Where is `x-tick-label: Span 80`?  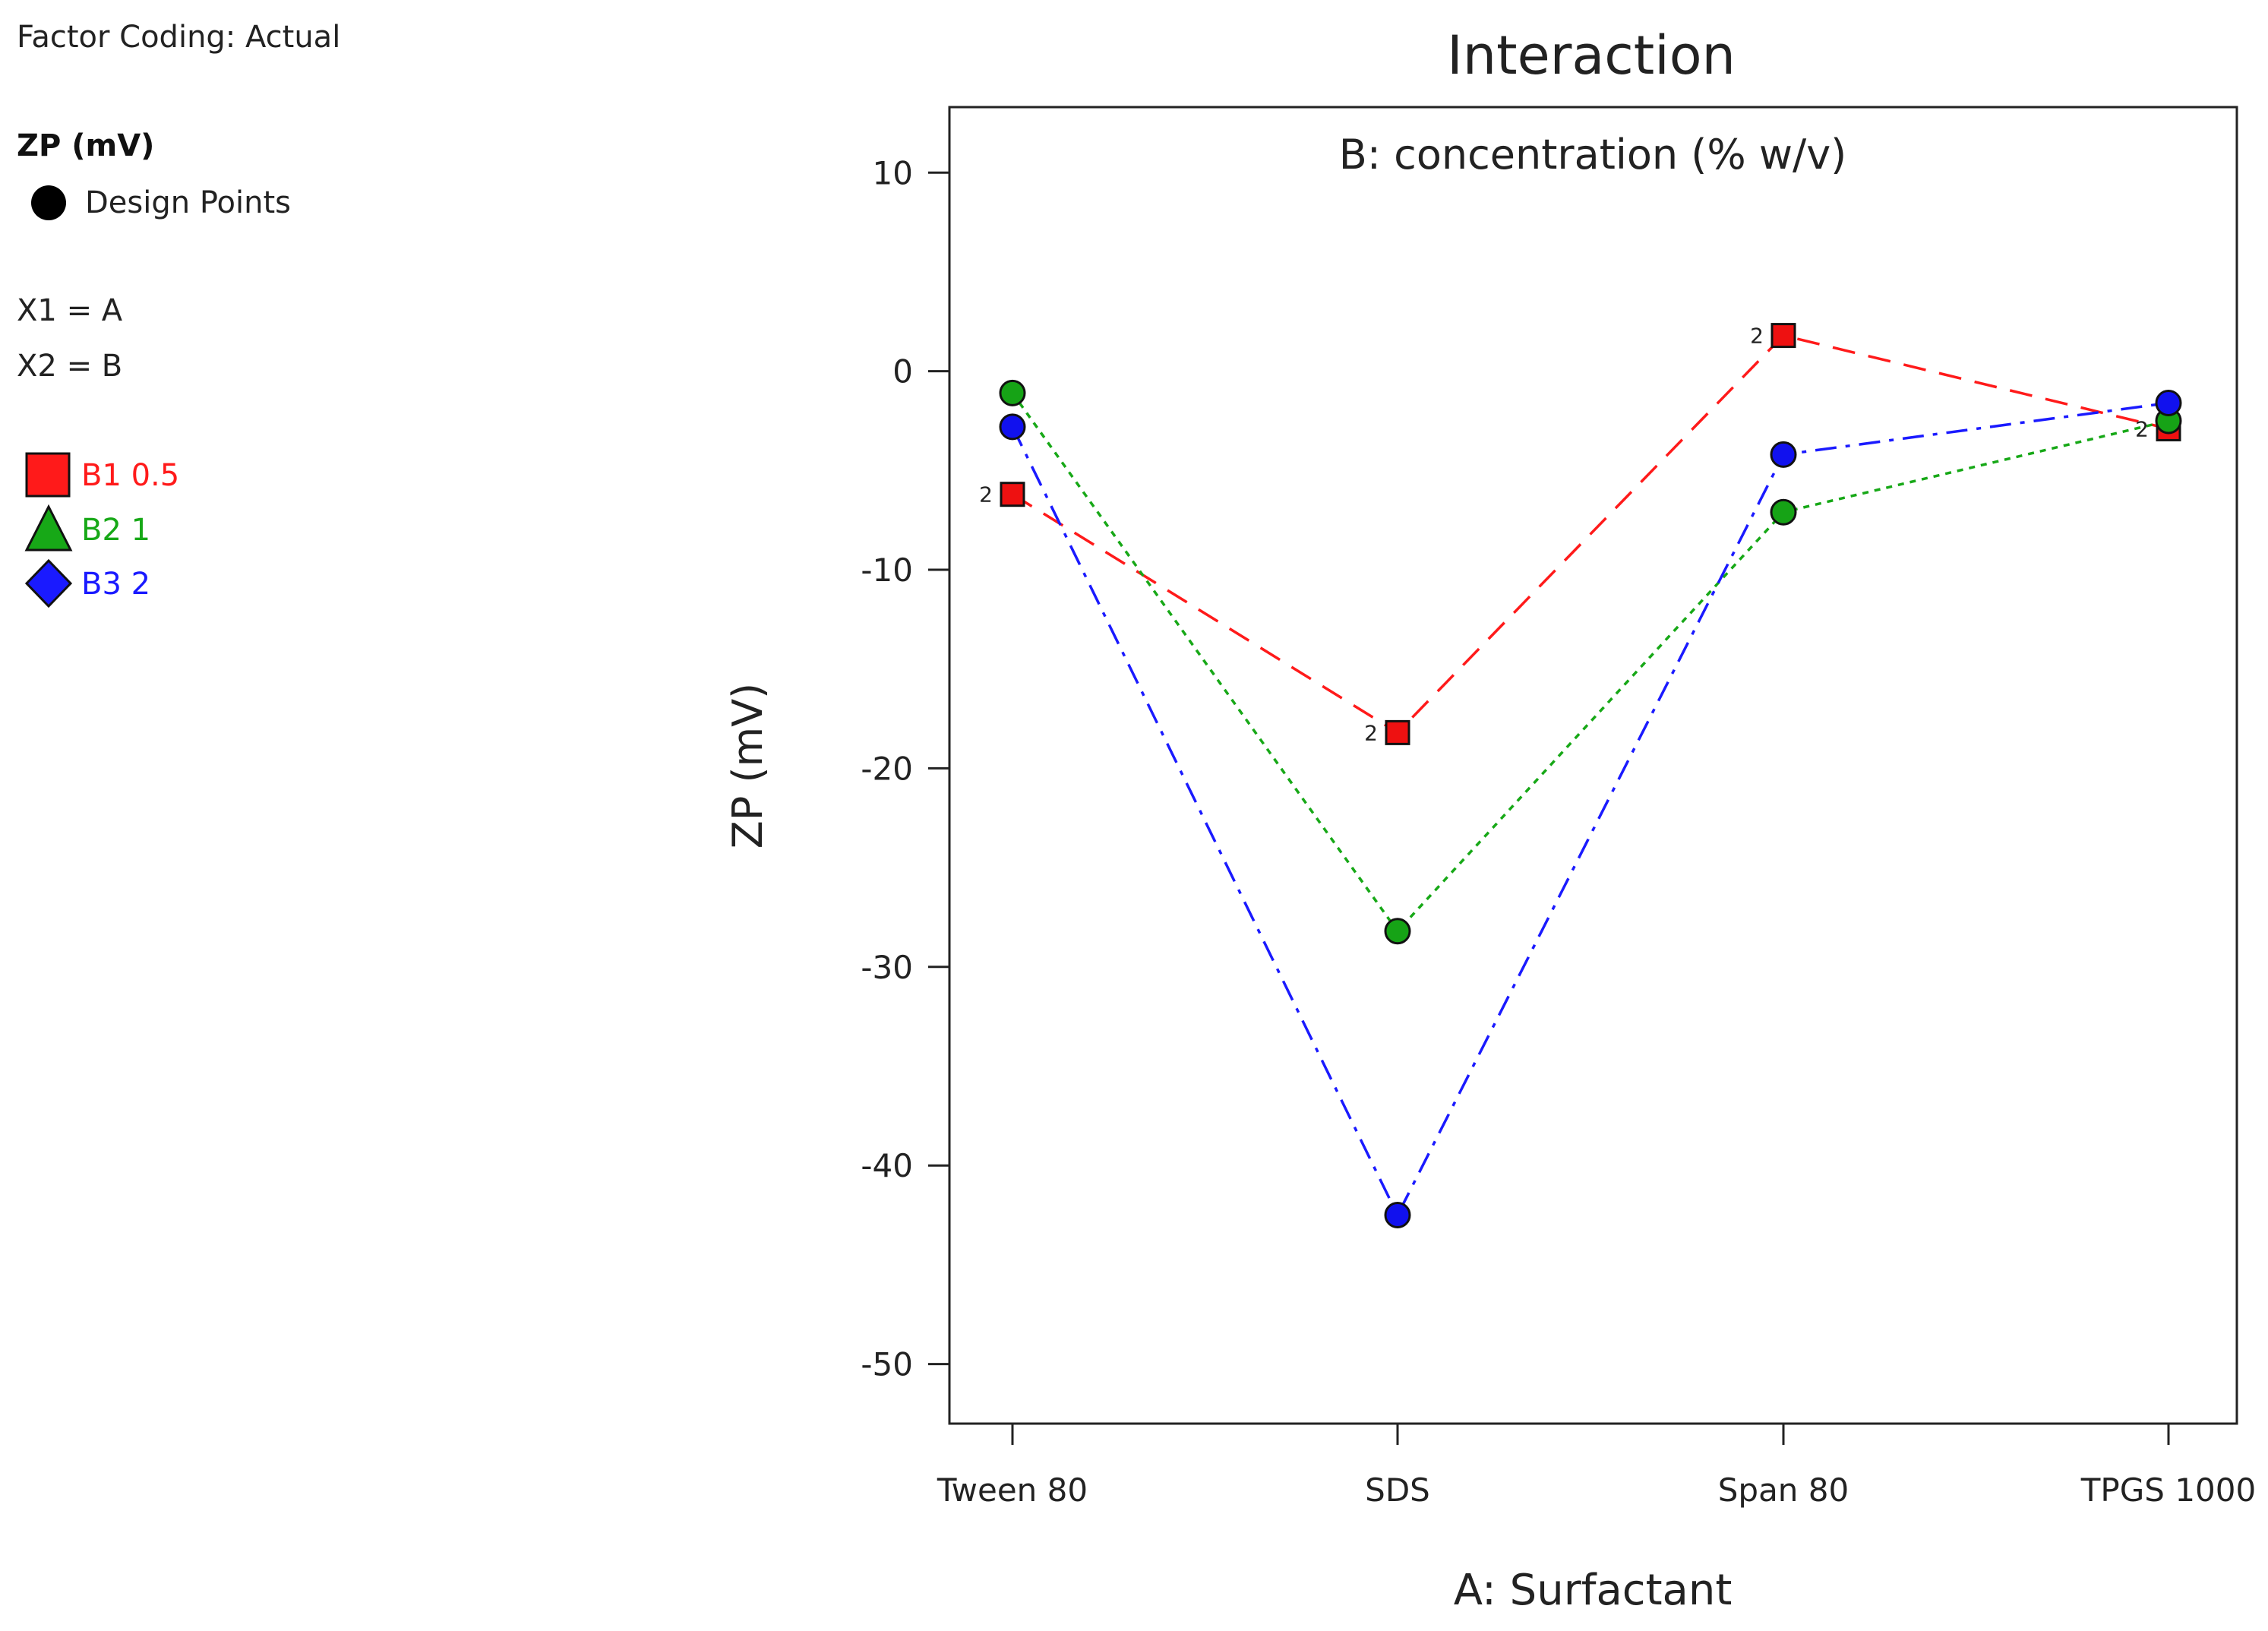
x-tick-label: Span 80 is located at coordinates (1783, 1490).